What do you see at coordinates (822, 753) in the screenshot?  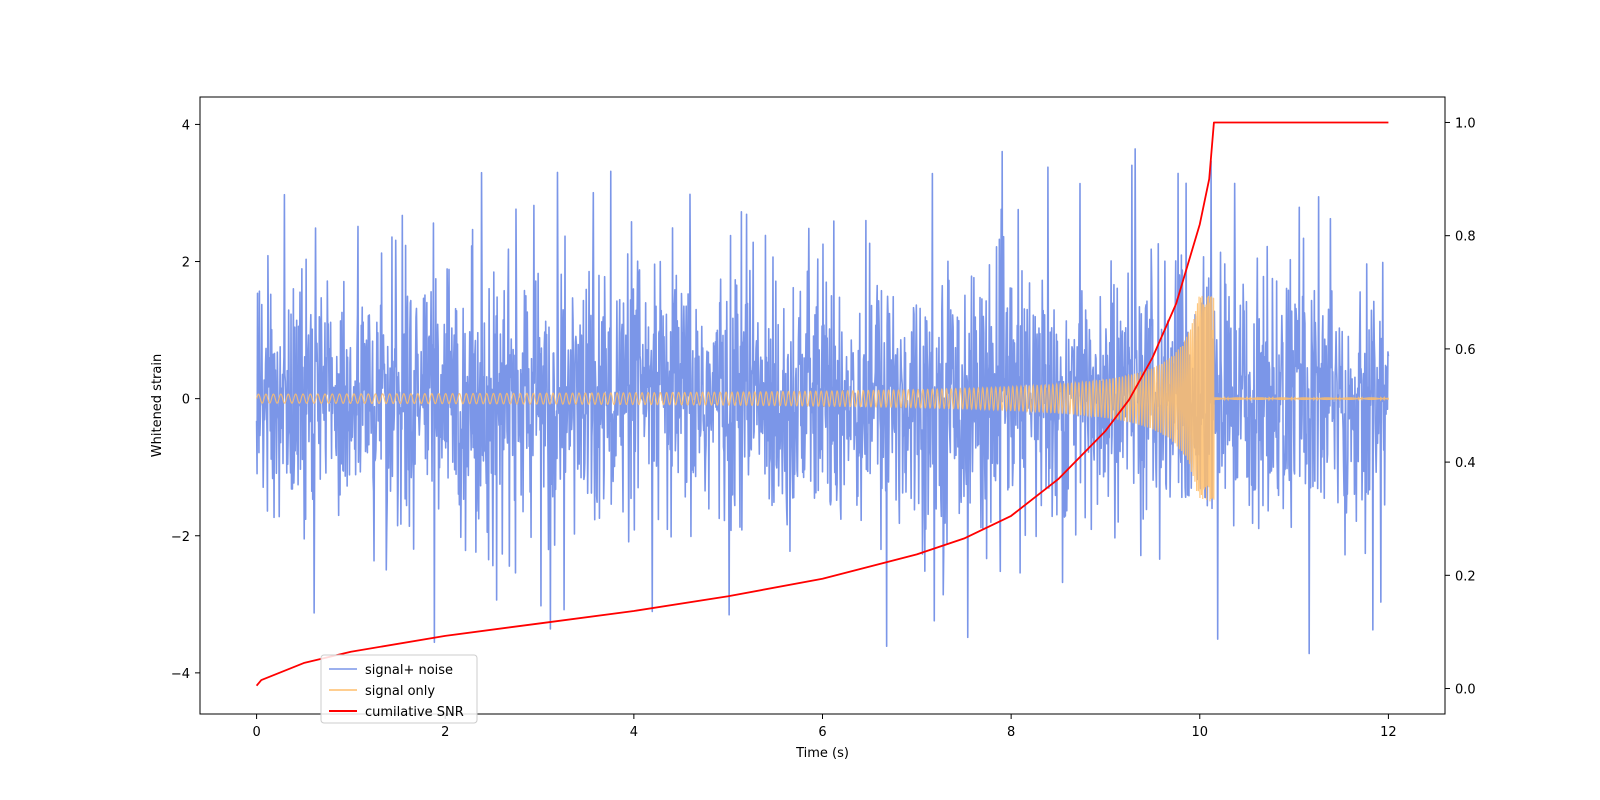 I see `x-axis-label: Time (s)` at bounding box center [822, 753].